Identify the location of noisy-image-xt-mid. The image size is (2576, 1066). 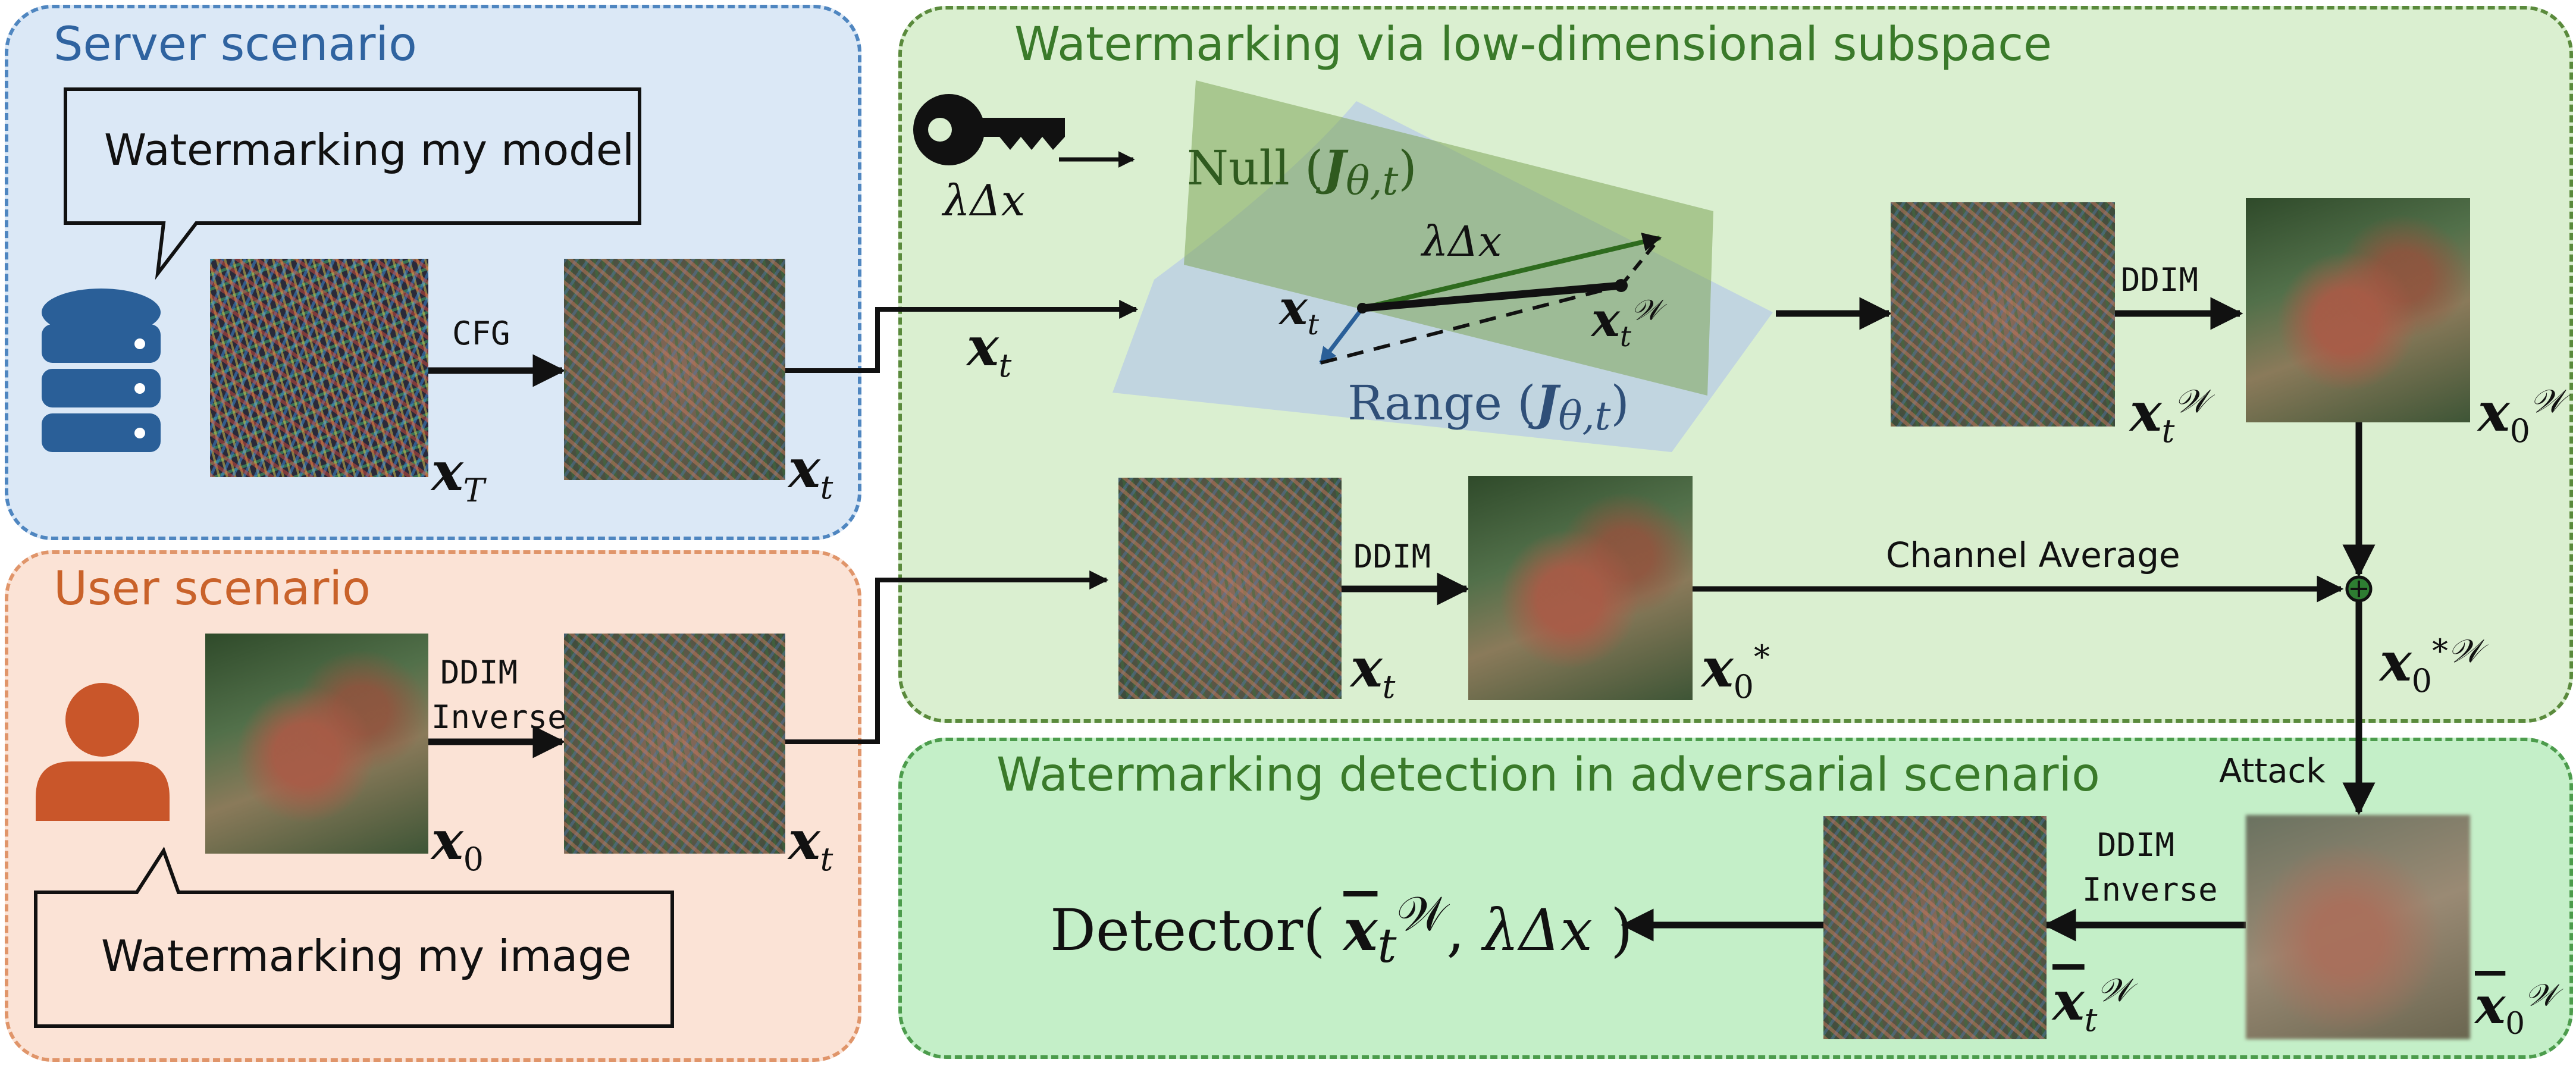
(1230, 588).